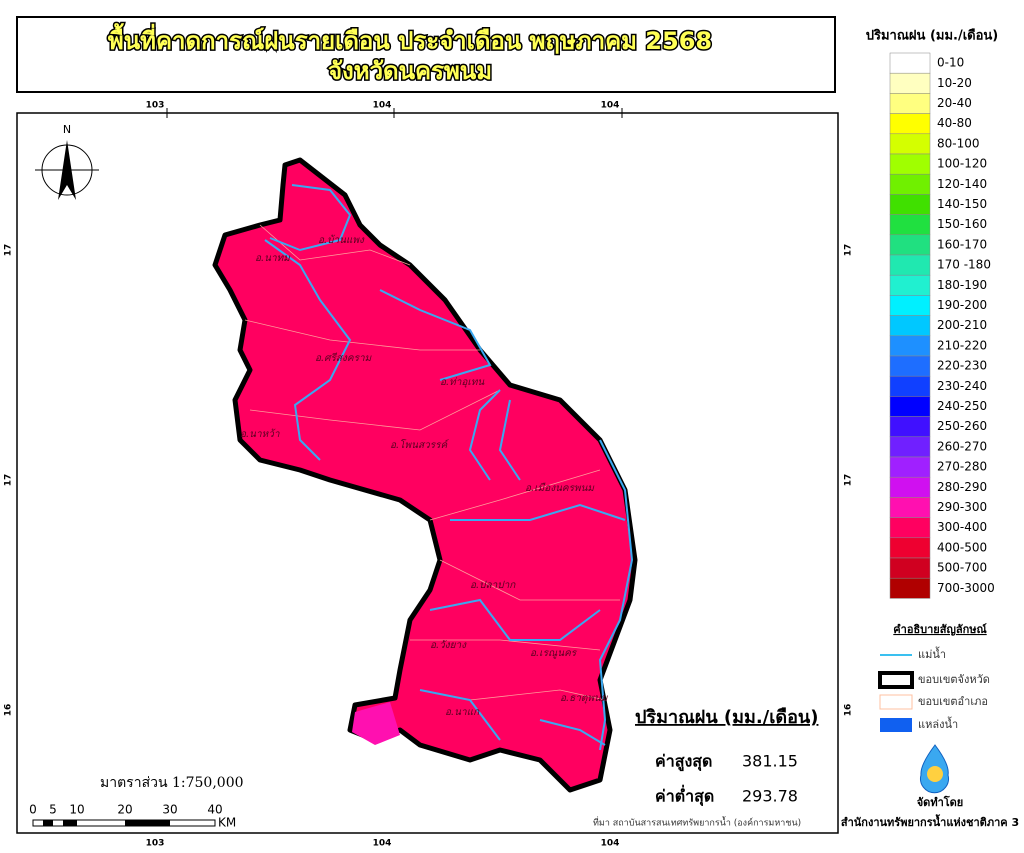  Describe the element at coordinates (9, 710) in the screenshot. I see `left-tick: 16` at that location.